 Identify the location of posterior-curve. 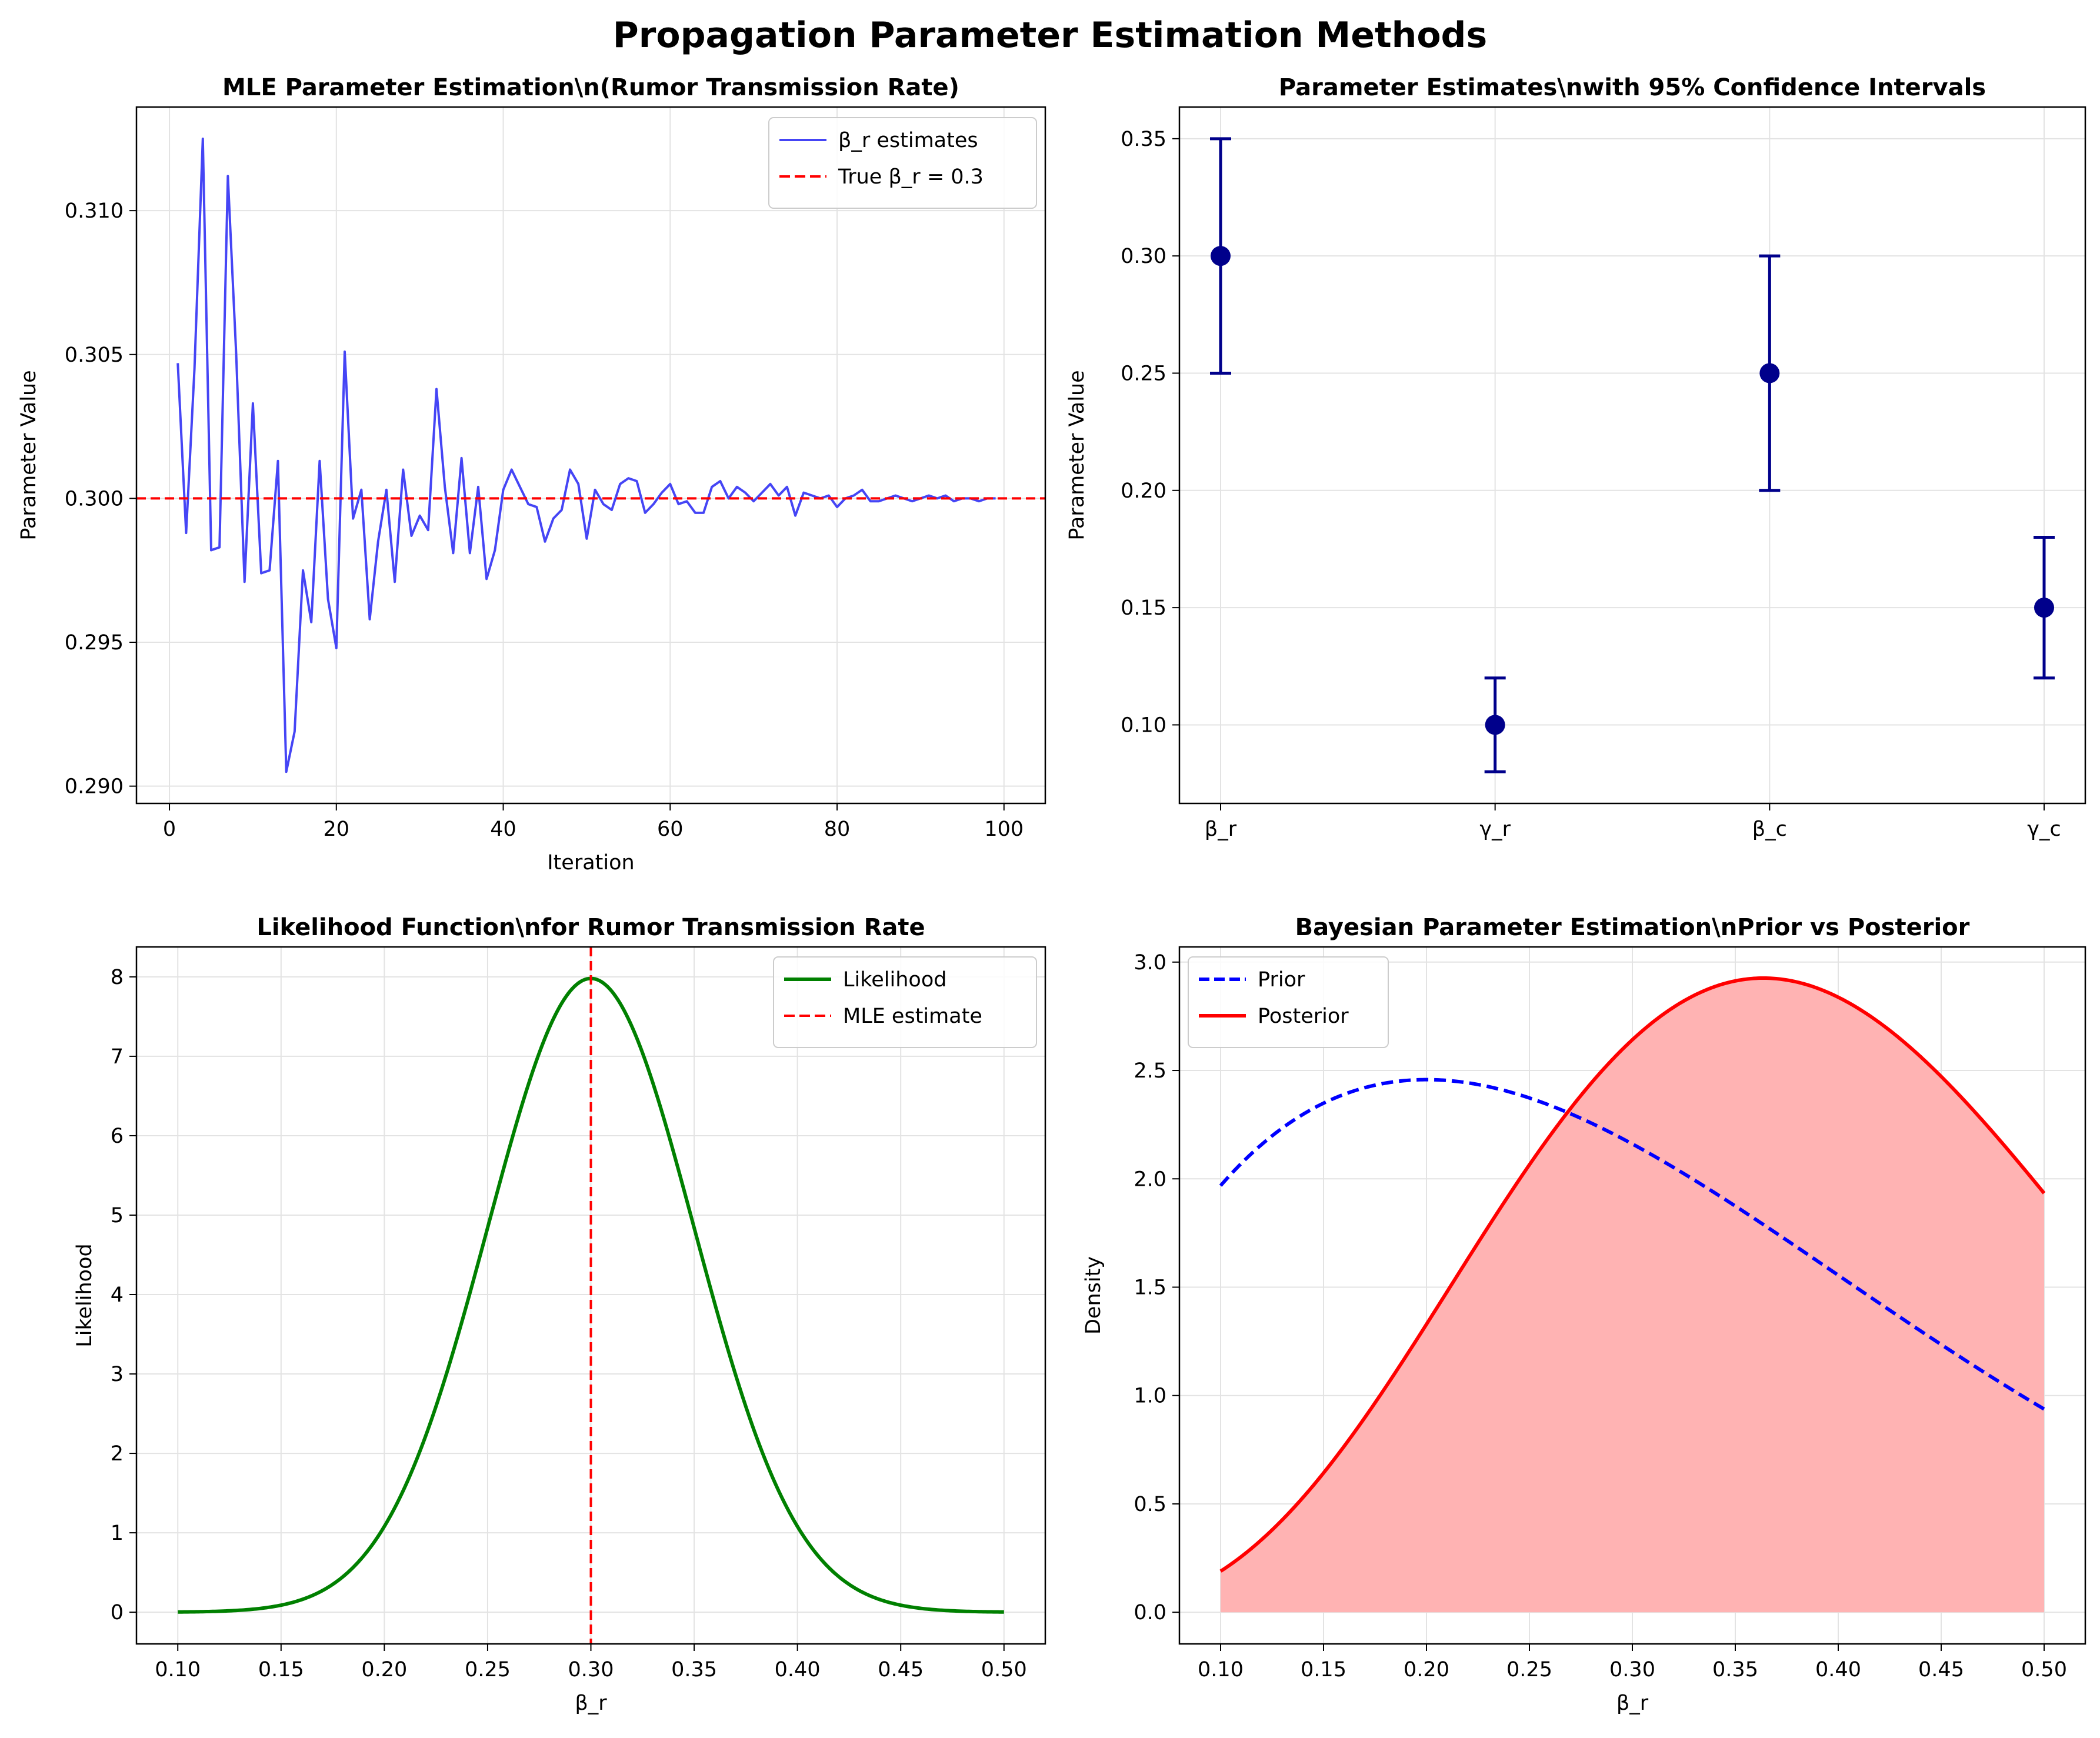
(1632, 1274).